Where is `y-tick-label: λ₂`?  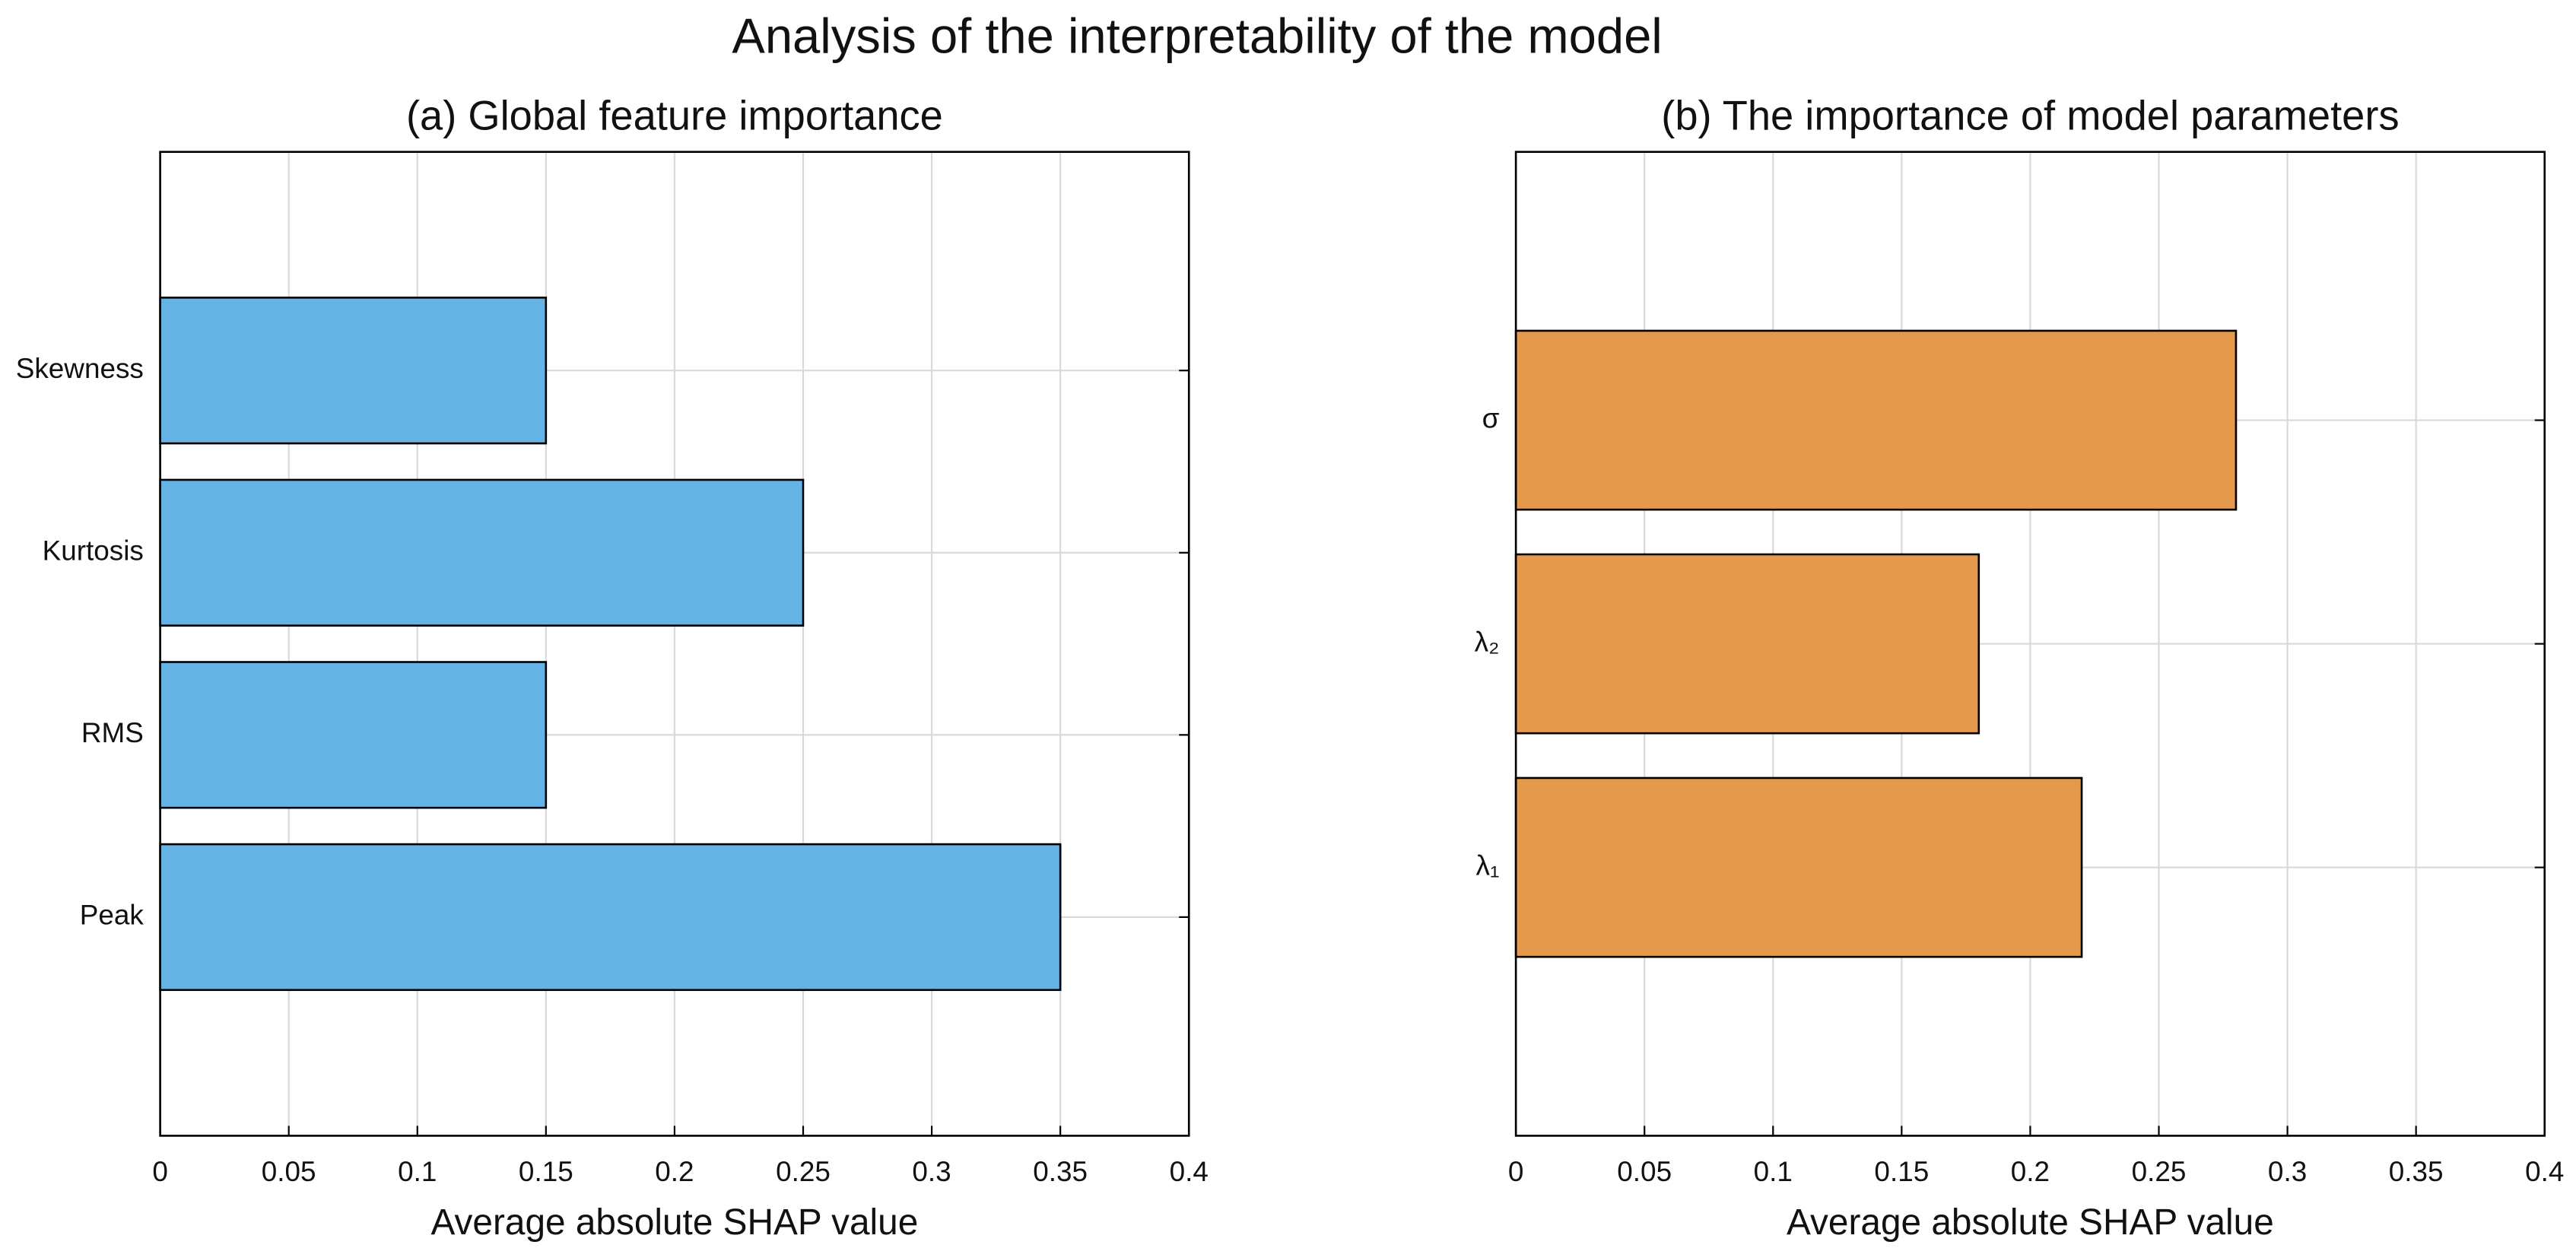 y-tick-label: λ₂ is located at coordinates (1487, 642).